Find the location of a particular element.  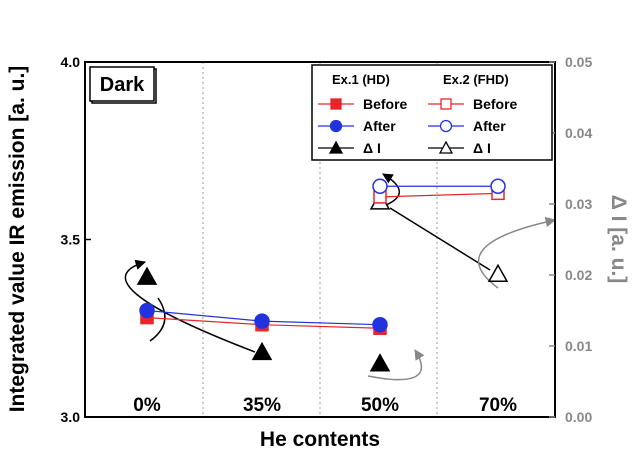

y-tick-label-left: 4.0 is located at coordinates (71, 62).